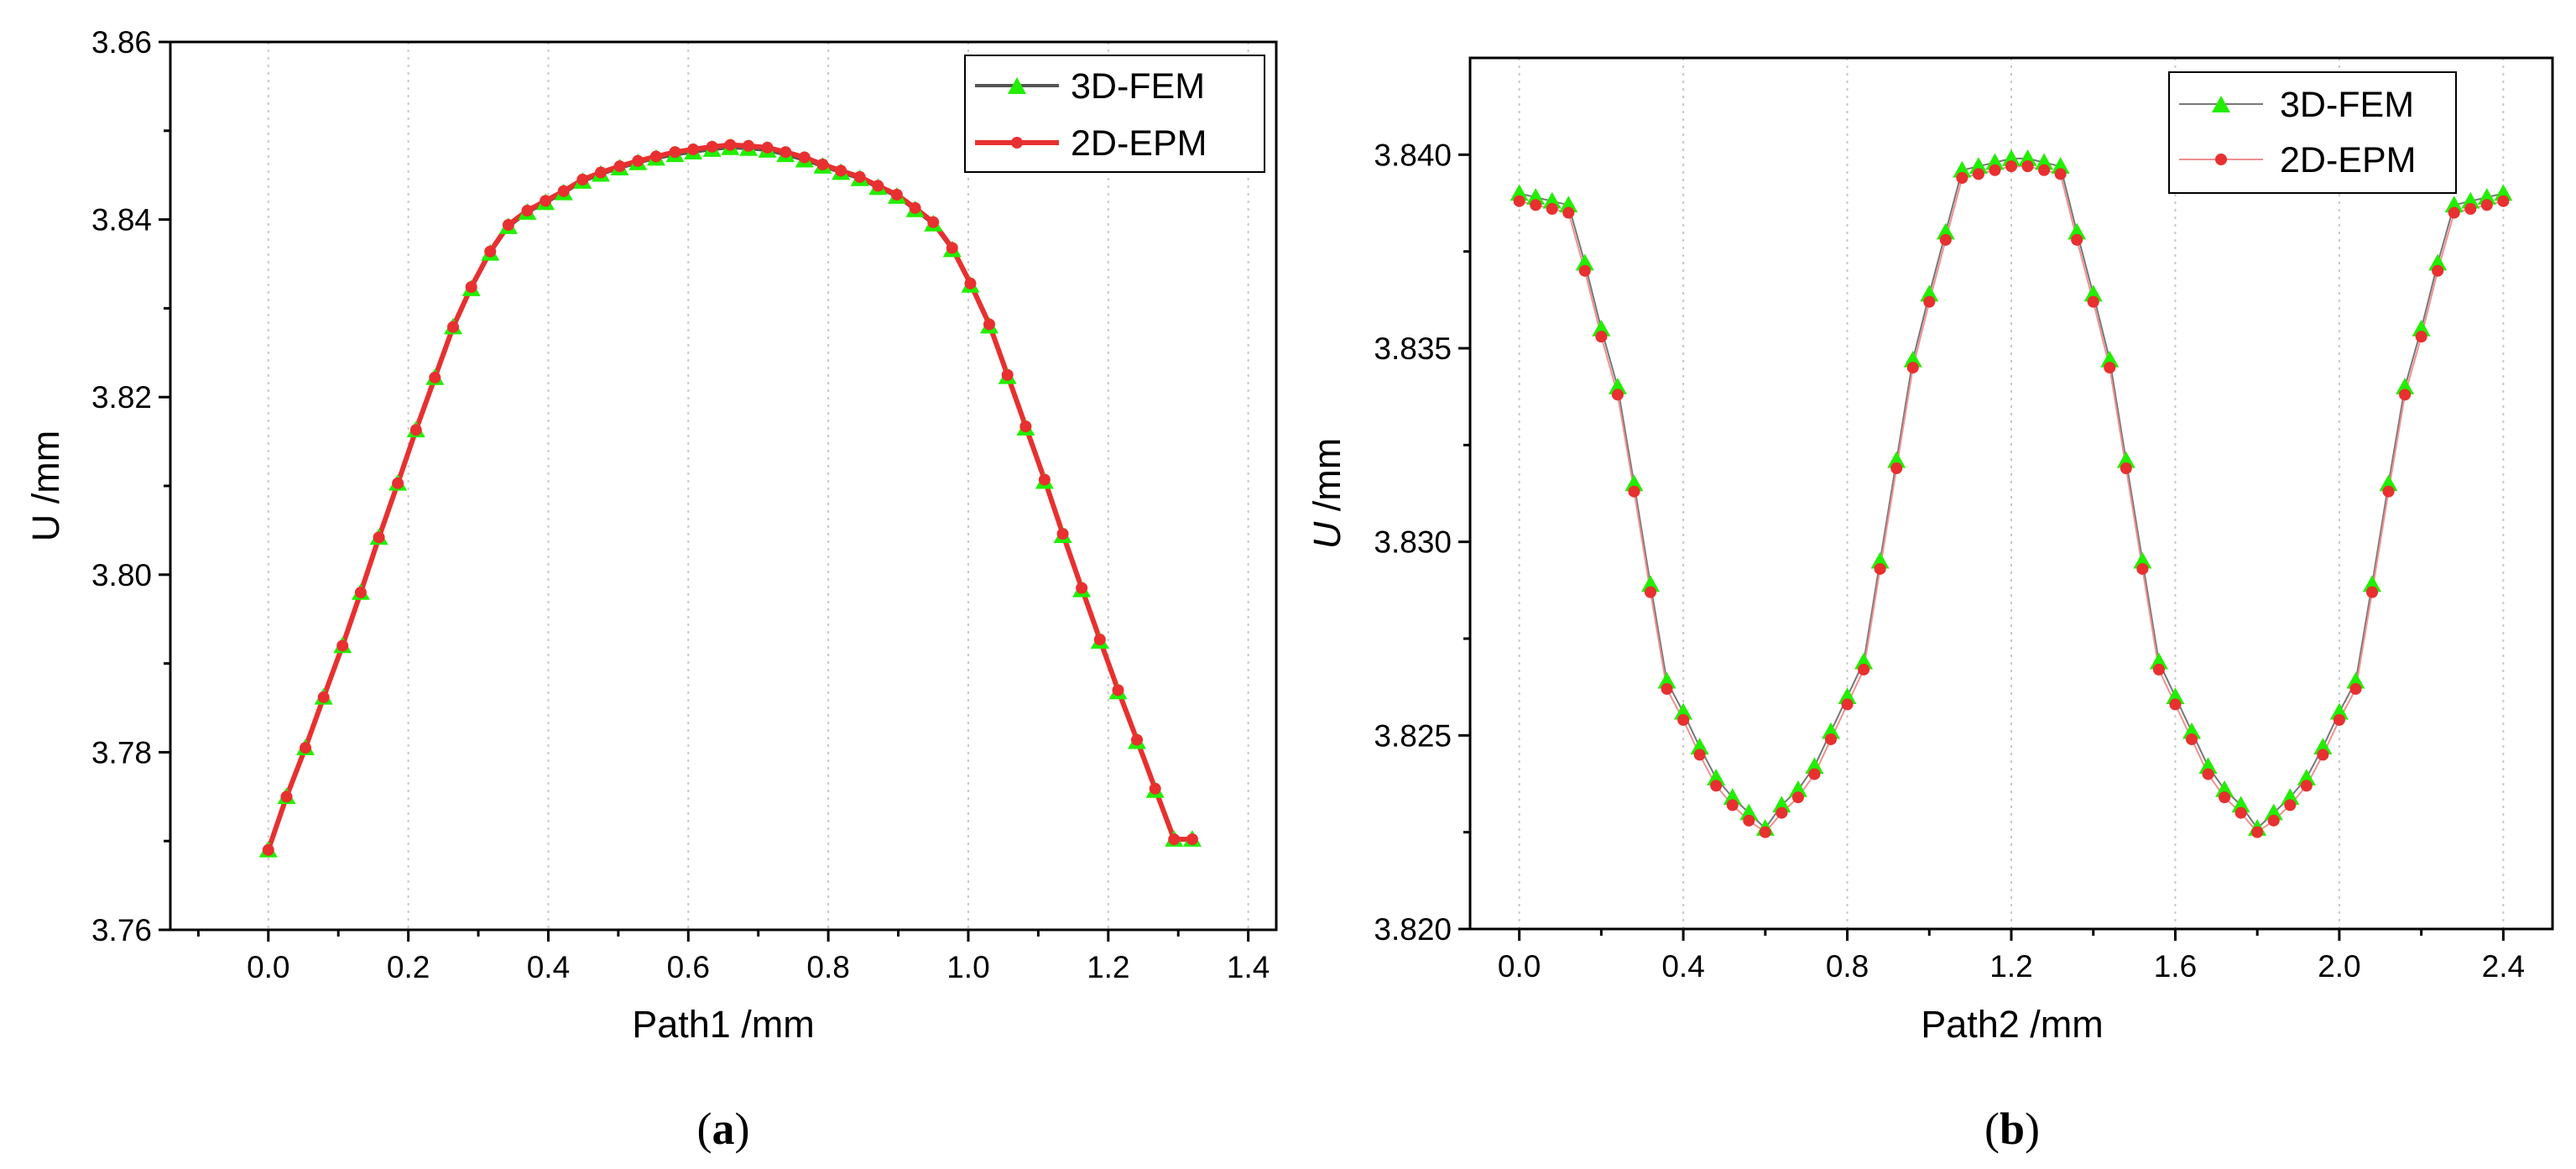 Image resolution: width=2576 pixels, height=1169 pixels. I want to click on x-tick-label-b: 0.8, so click(1847, 966).